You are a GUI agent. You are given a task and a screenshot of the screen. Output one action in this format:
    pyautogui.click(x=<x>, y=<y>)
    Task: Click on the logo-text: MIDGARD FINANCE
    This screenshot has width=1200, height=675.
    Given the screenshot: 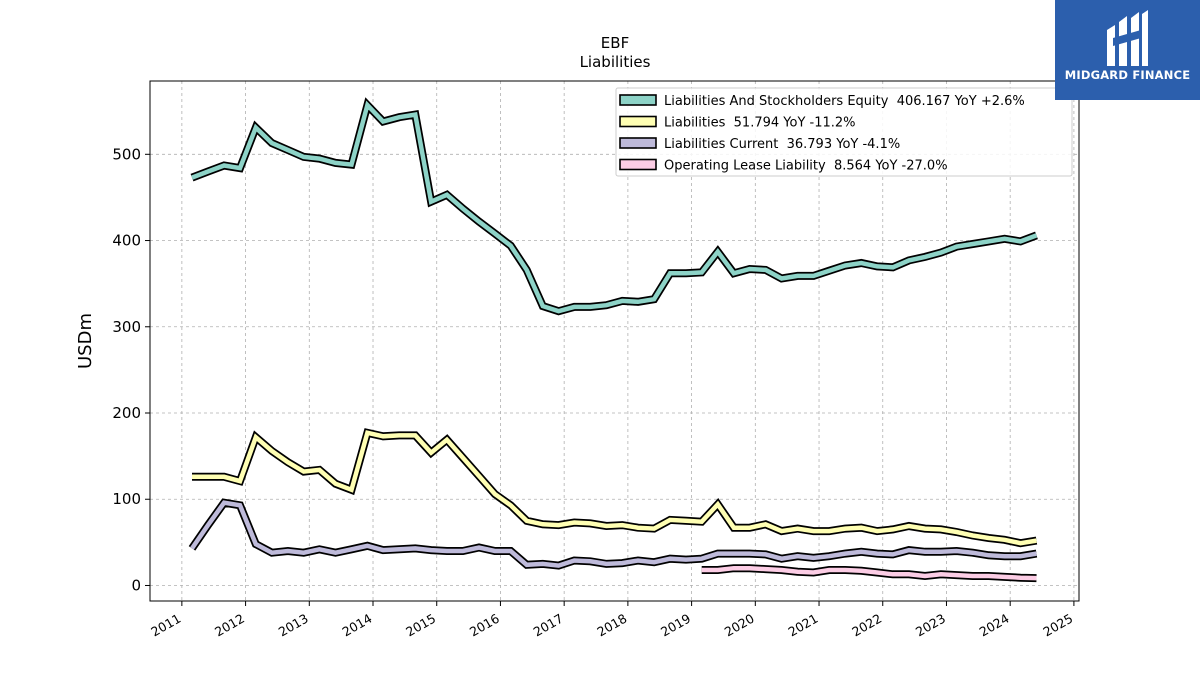 What is the action you would take?
    pyautogui.click(x=1127, y=75)
    